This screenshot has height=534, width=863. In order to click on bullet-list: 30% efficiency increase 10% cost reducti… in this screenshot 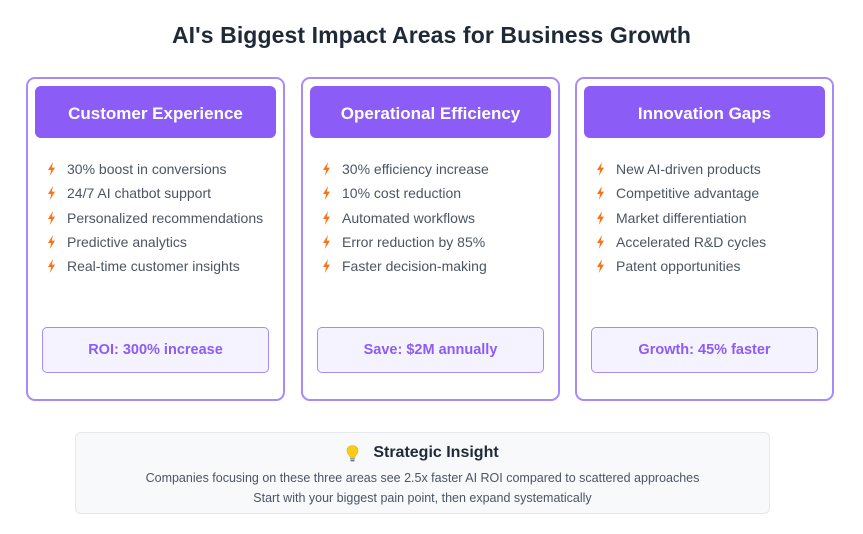, I will do `click(405, 217)`.